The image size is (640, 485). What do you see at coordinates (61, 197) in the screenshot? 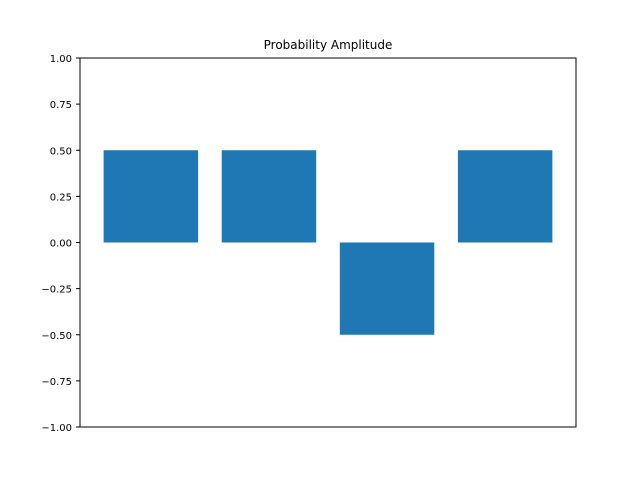
I see `y-tick-label: 0.25` at bounding box center [61, 197].